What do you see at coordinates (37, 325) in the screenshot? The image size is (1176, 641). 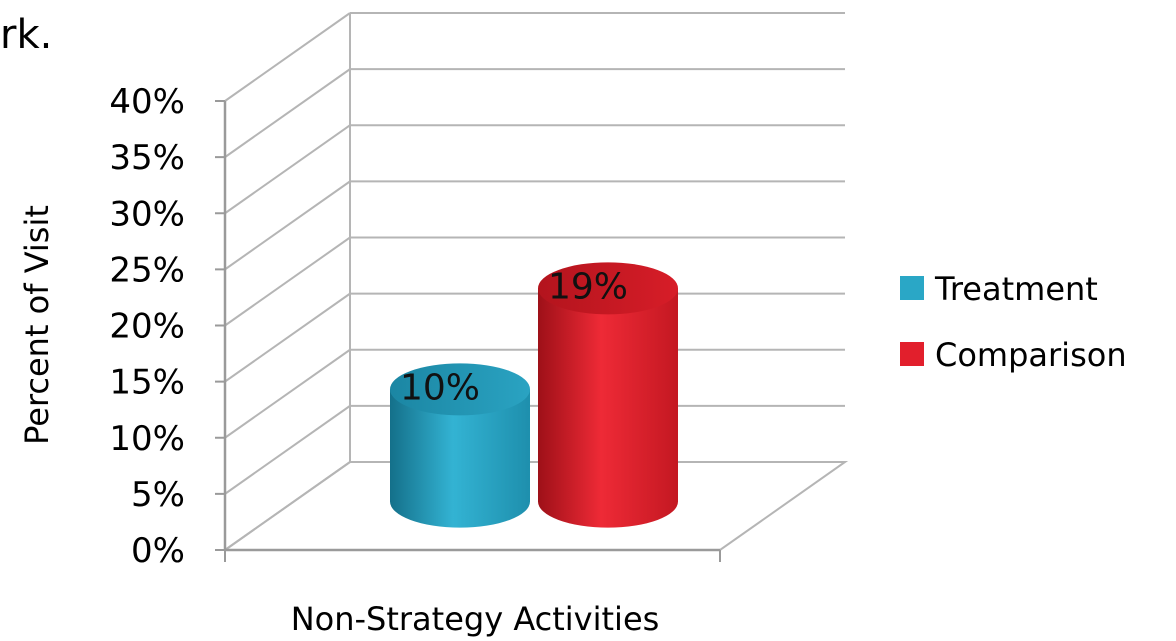 I see `y-axis-title: Percent of Visit` at bounding box center [37, 325].